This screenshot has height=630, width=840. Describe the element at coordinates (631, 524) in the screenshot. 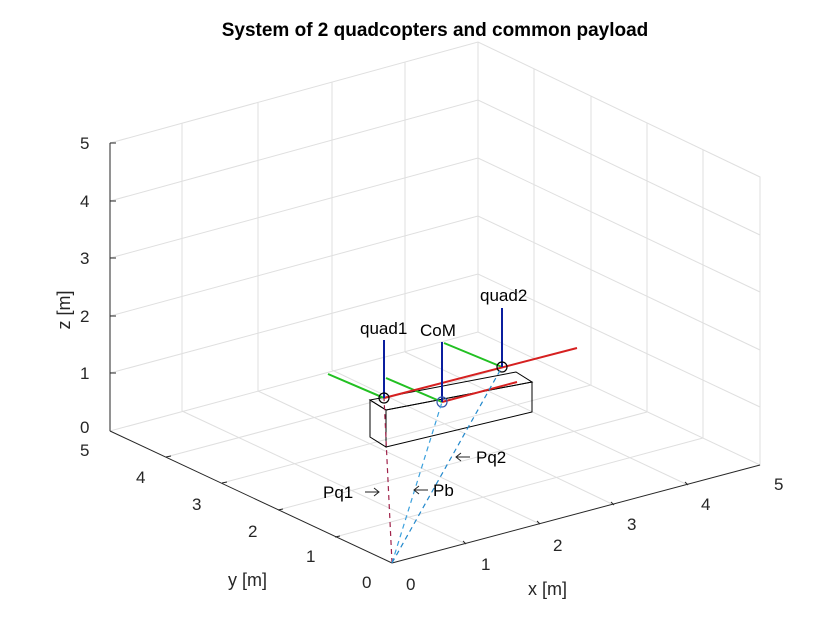

I see `x-tick: 3` at that location.